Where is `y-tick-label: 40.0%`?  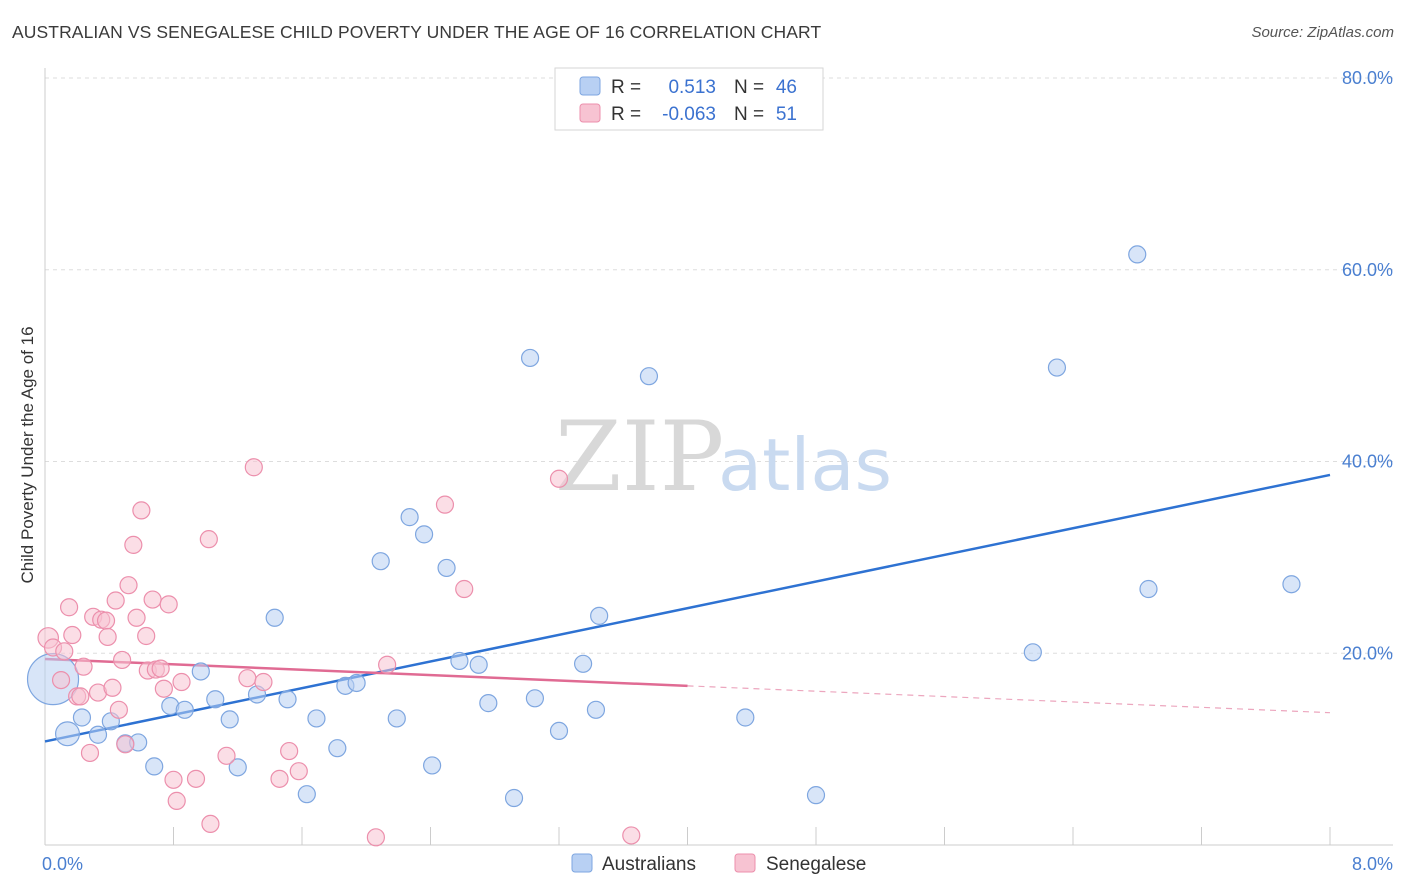
y-tick-label: 40.0% is located at coordinates (1367, 462).